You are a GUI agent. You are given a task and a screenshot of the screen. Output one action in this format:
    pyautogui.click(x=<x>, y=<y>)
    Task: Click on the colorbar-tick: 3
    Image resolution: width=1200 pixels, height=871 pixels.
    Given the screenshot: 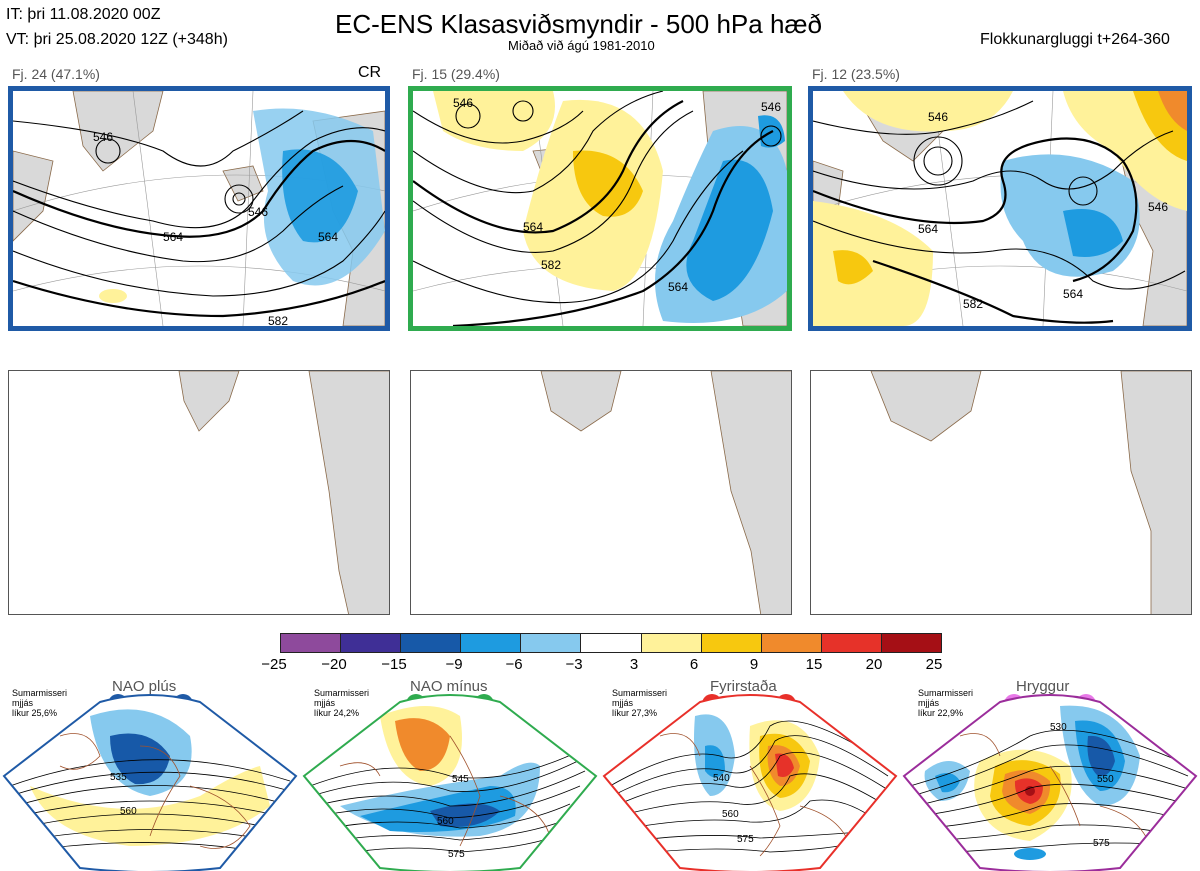 What is the action you would take?
    pyautogui.click(x=634, y=664)
    